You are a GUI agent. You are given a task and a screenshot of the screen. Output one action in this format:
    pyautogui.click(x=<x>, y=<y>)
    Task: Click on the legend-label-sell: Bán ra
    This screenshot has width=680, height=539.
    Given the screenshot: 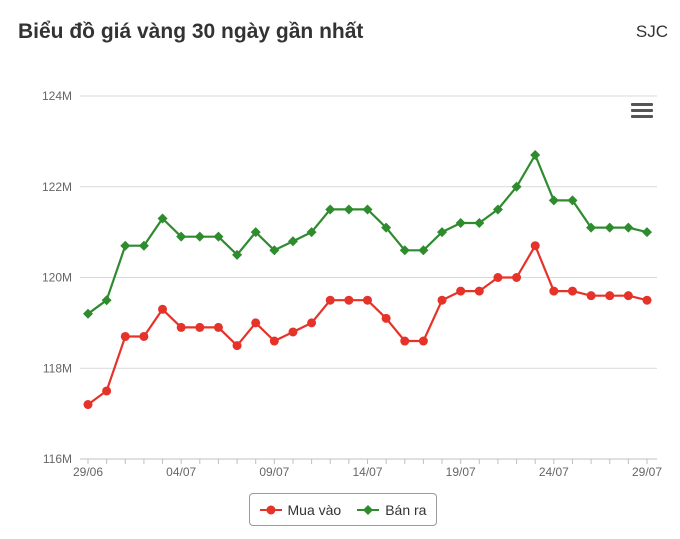 What is the action you would take?
    pyautogui.click(x=406, y=509)
    